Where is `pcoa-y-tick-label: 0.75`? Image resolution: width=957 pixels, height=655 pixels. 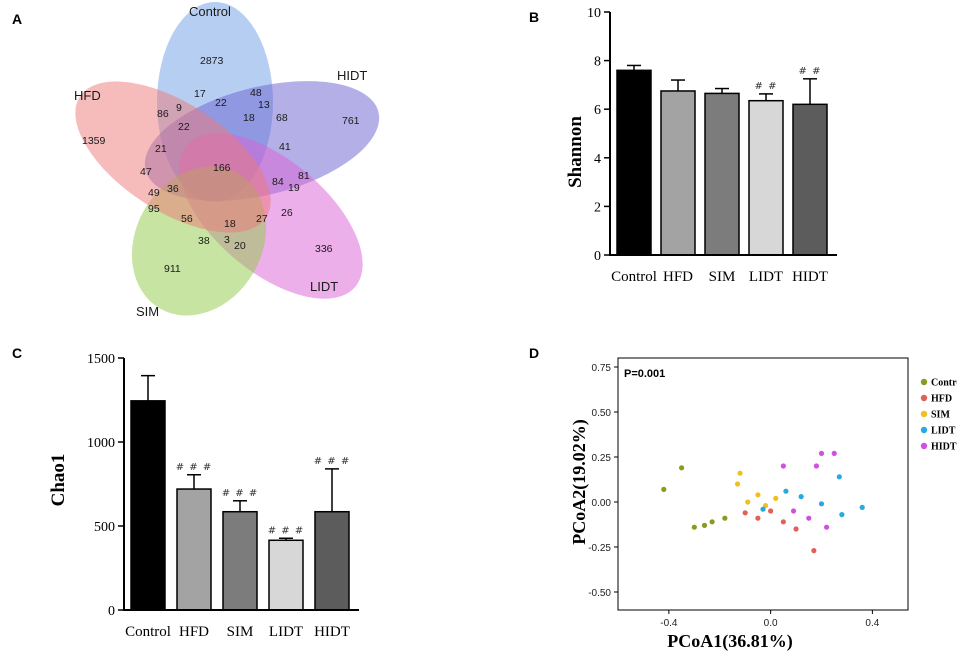 pcoa-y-tick-label: 0.75 is located at coordinates (602, 368).